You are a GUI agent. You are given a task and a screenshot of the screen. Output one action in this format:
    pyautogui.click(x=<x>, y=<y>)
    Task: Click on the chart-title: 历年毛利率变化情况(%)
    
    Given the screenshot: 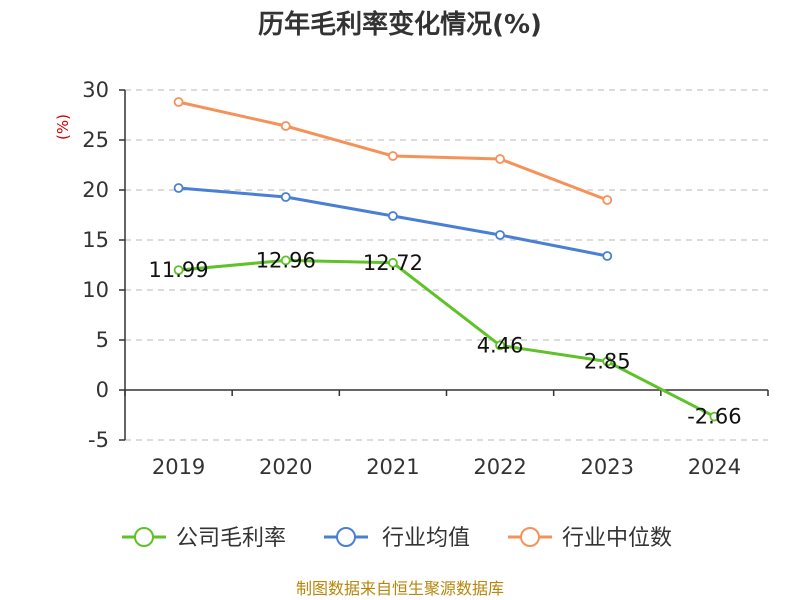 What is the action you would take?
    pyautogui.click(x=400, y=24)
    